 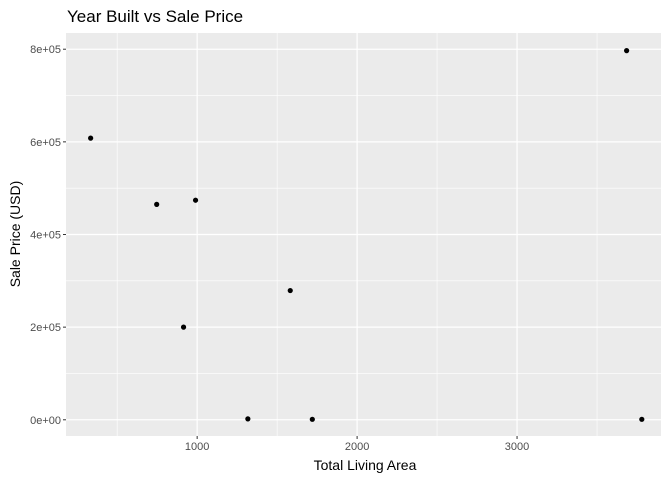 I want to click on x-tick-label: 3000, so click(x=517, y=447).